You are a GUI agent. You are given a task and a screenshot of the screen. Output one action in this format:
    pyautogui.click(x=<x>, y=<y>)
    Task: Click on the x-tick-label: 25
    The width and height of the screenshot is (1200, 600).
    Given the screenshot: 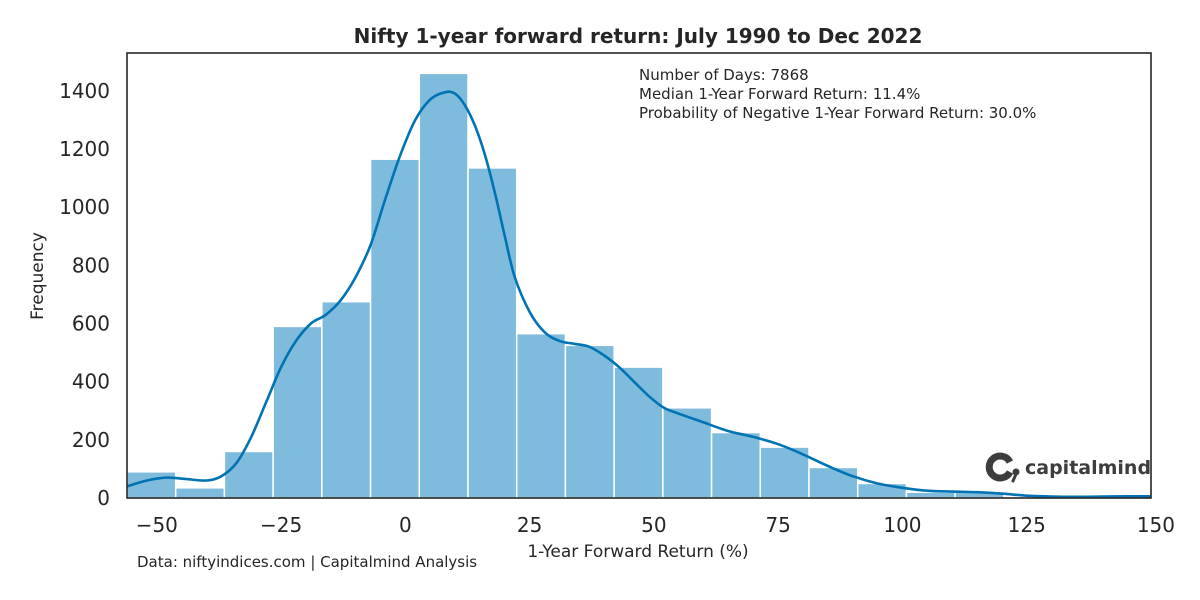 What is the action you would take?
    pyautogui.click(x=529, y=525)
    